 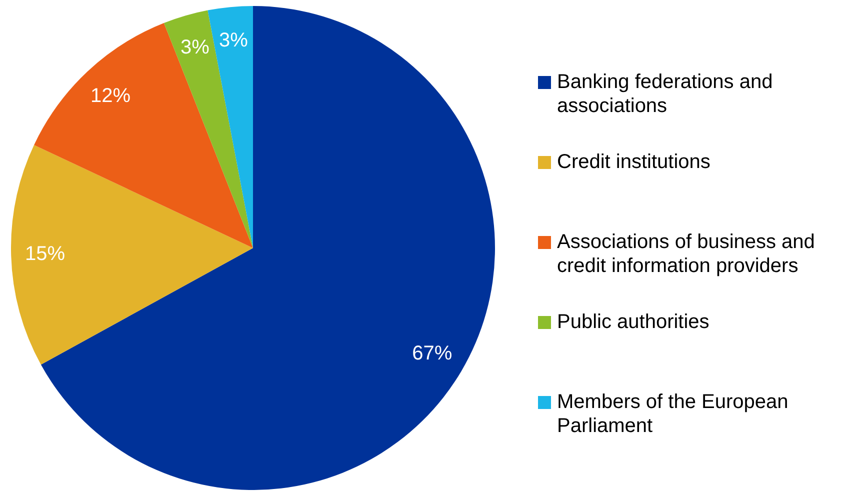 I want to click on legend-label: Banking federations and associations, so click(x=665, y=94).